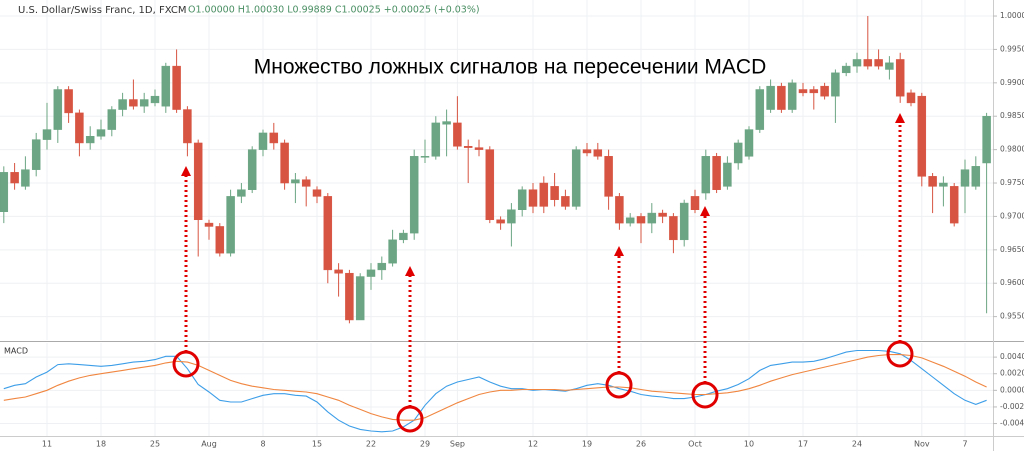 The image size is (1024, 455). Describe the element at coordinates (964, 444) in the screenshot. I see `x-tick-label: 7` at that location.